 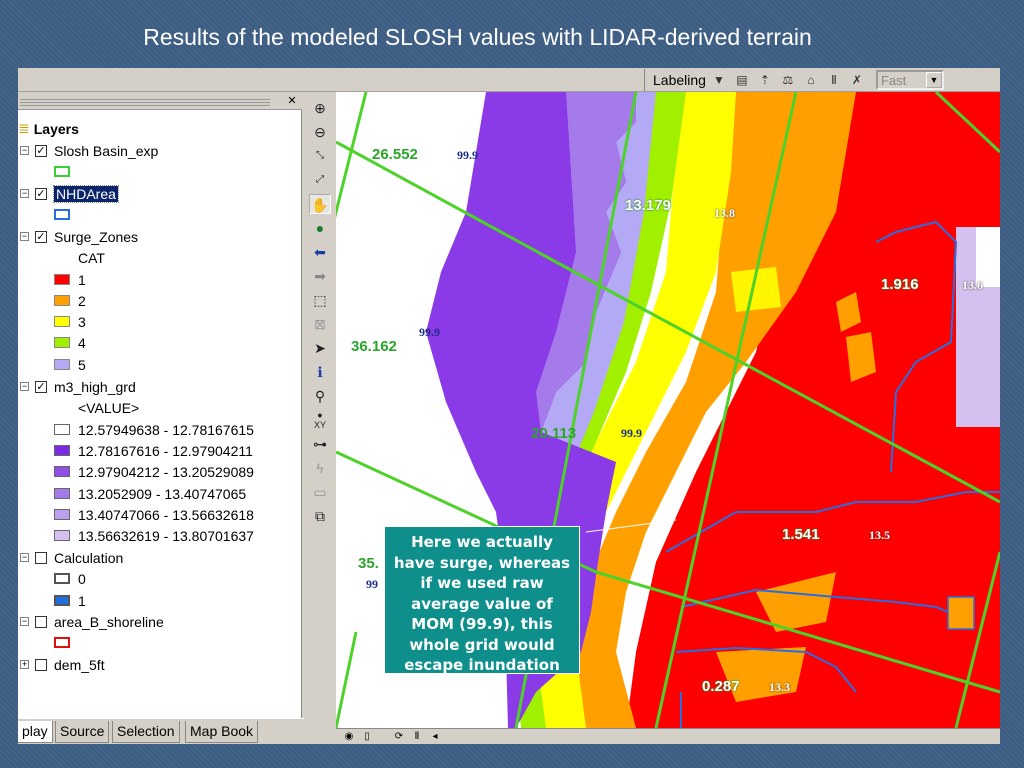 What do you see at coordinates (56, 128) in the screenshot?
I see `layers-root-label: Layers` at bounding box center [56, 128].